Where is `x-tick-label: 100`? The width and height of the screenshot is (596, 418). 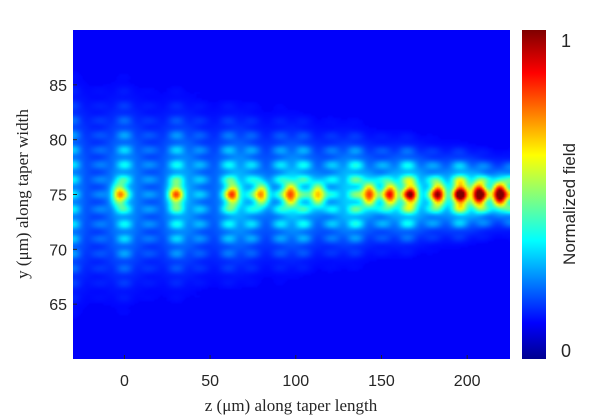
x-tick-label: 100 is located at coordinates (295, 381).